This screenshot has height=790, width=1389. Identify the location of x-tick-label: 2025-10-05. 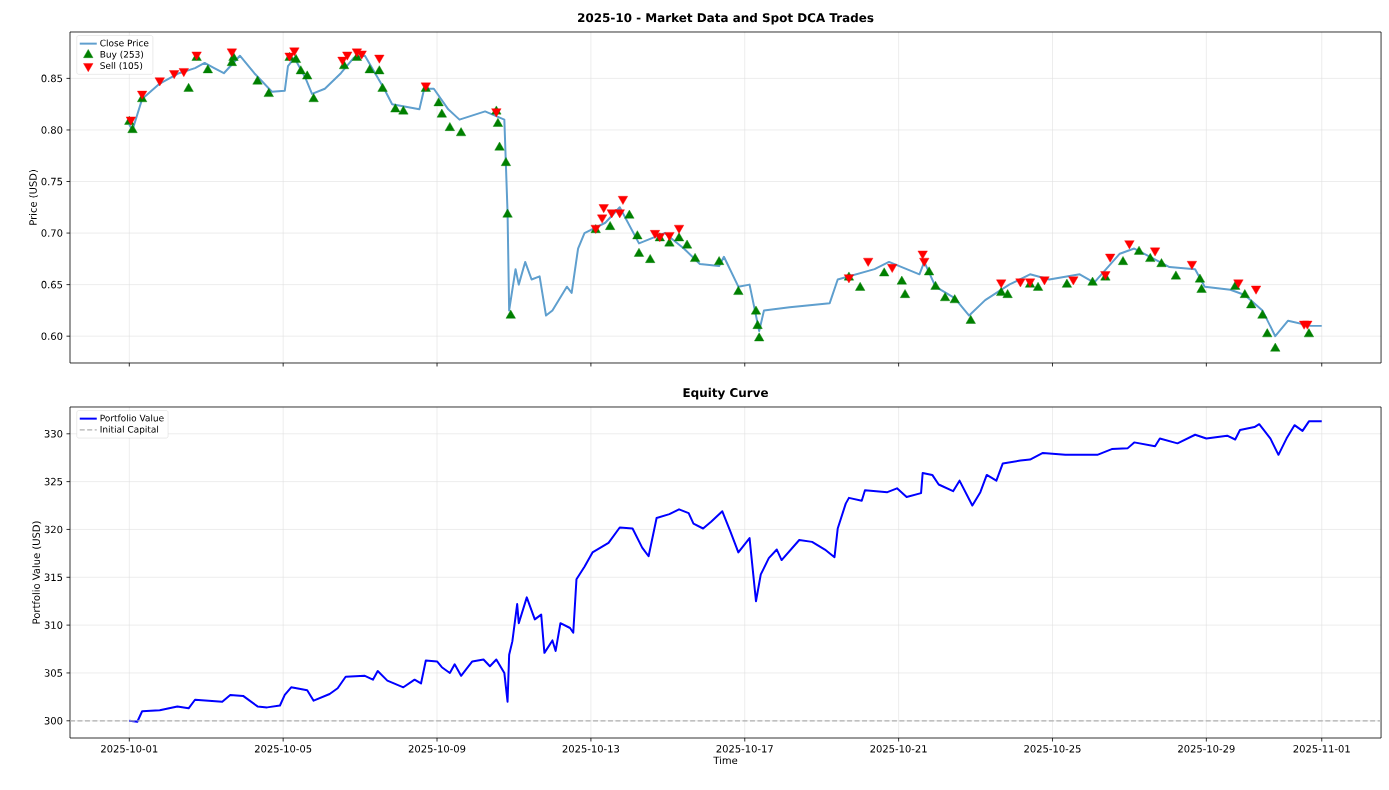
(283, 749).